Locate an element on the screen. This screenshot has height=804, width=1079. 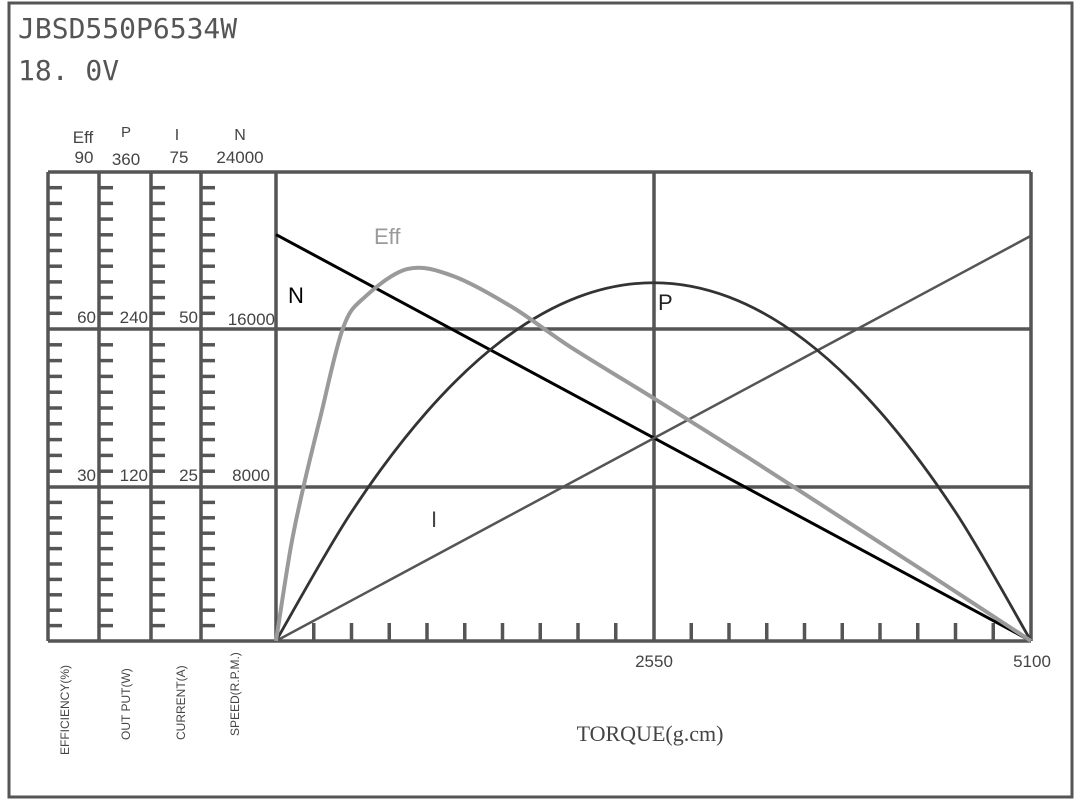
n-axis-max: 24000 is located at coordinates (239, 157).